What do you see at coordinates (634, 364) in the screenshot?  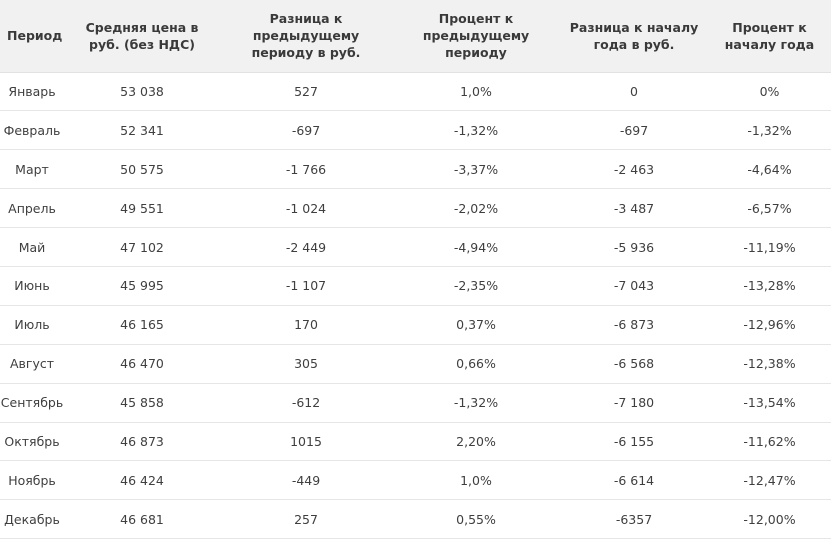 I see `cell-diff-year-start: -6 568` at bounding box center [634, 364].